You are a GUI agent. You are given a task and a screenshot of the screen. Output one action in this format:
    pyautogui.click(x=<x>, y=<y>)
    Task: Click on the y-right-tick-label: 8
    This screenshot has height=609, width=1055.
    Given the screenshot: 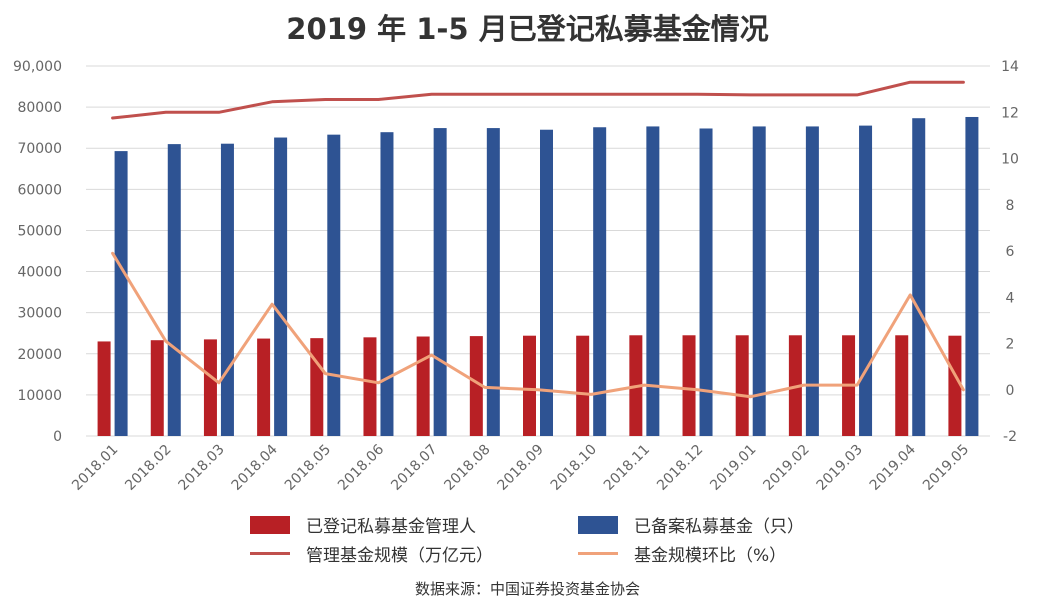 What is the action you would take?
    pyautogui.click(x=1010, y=206)
    